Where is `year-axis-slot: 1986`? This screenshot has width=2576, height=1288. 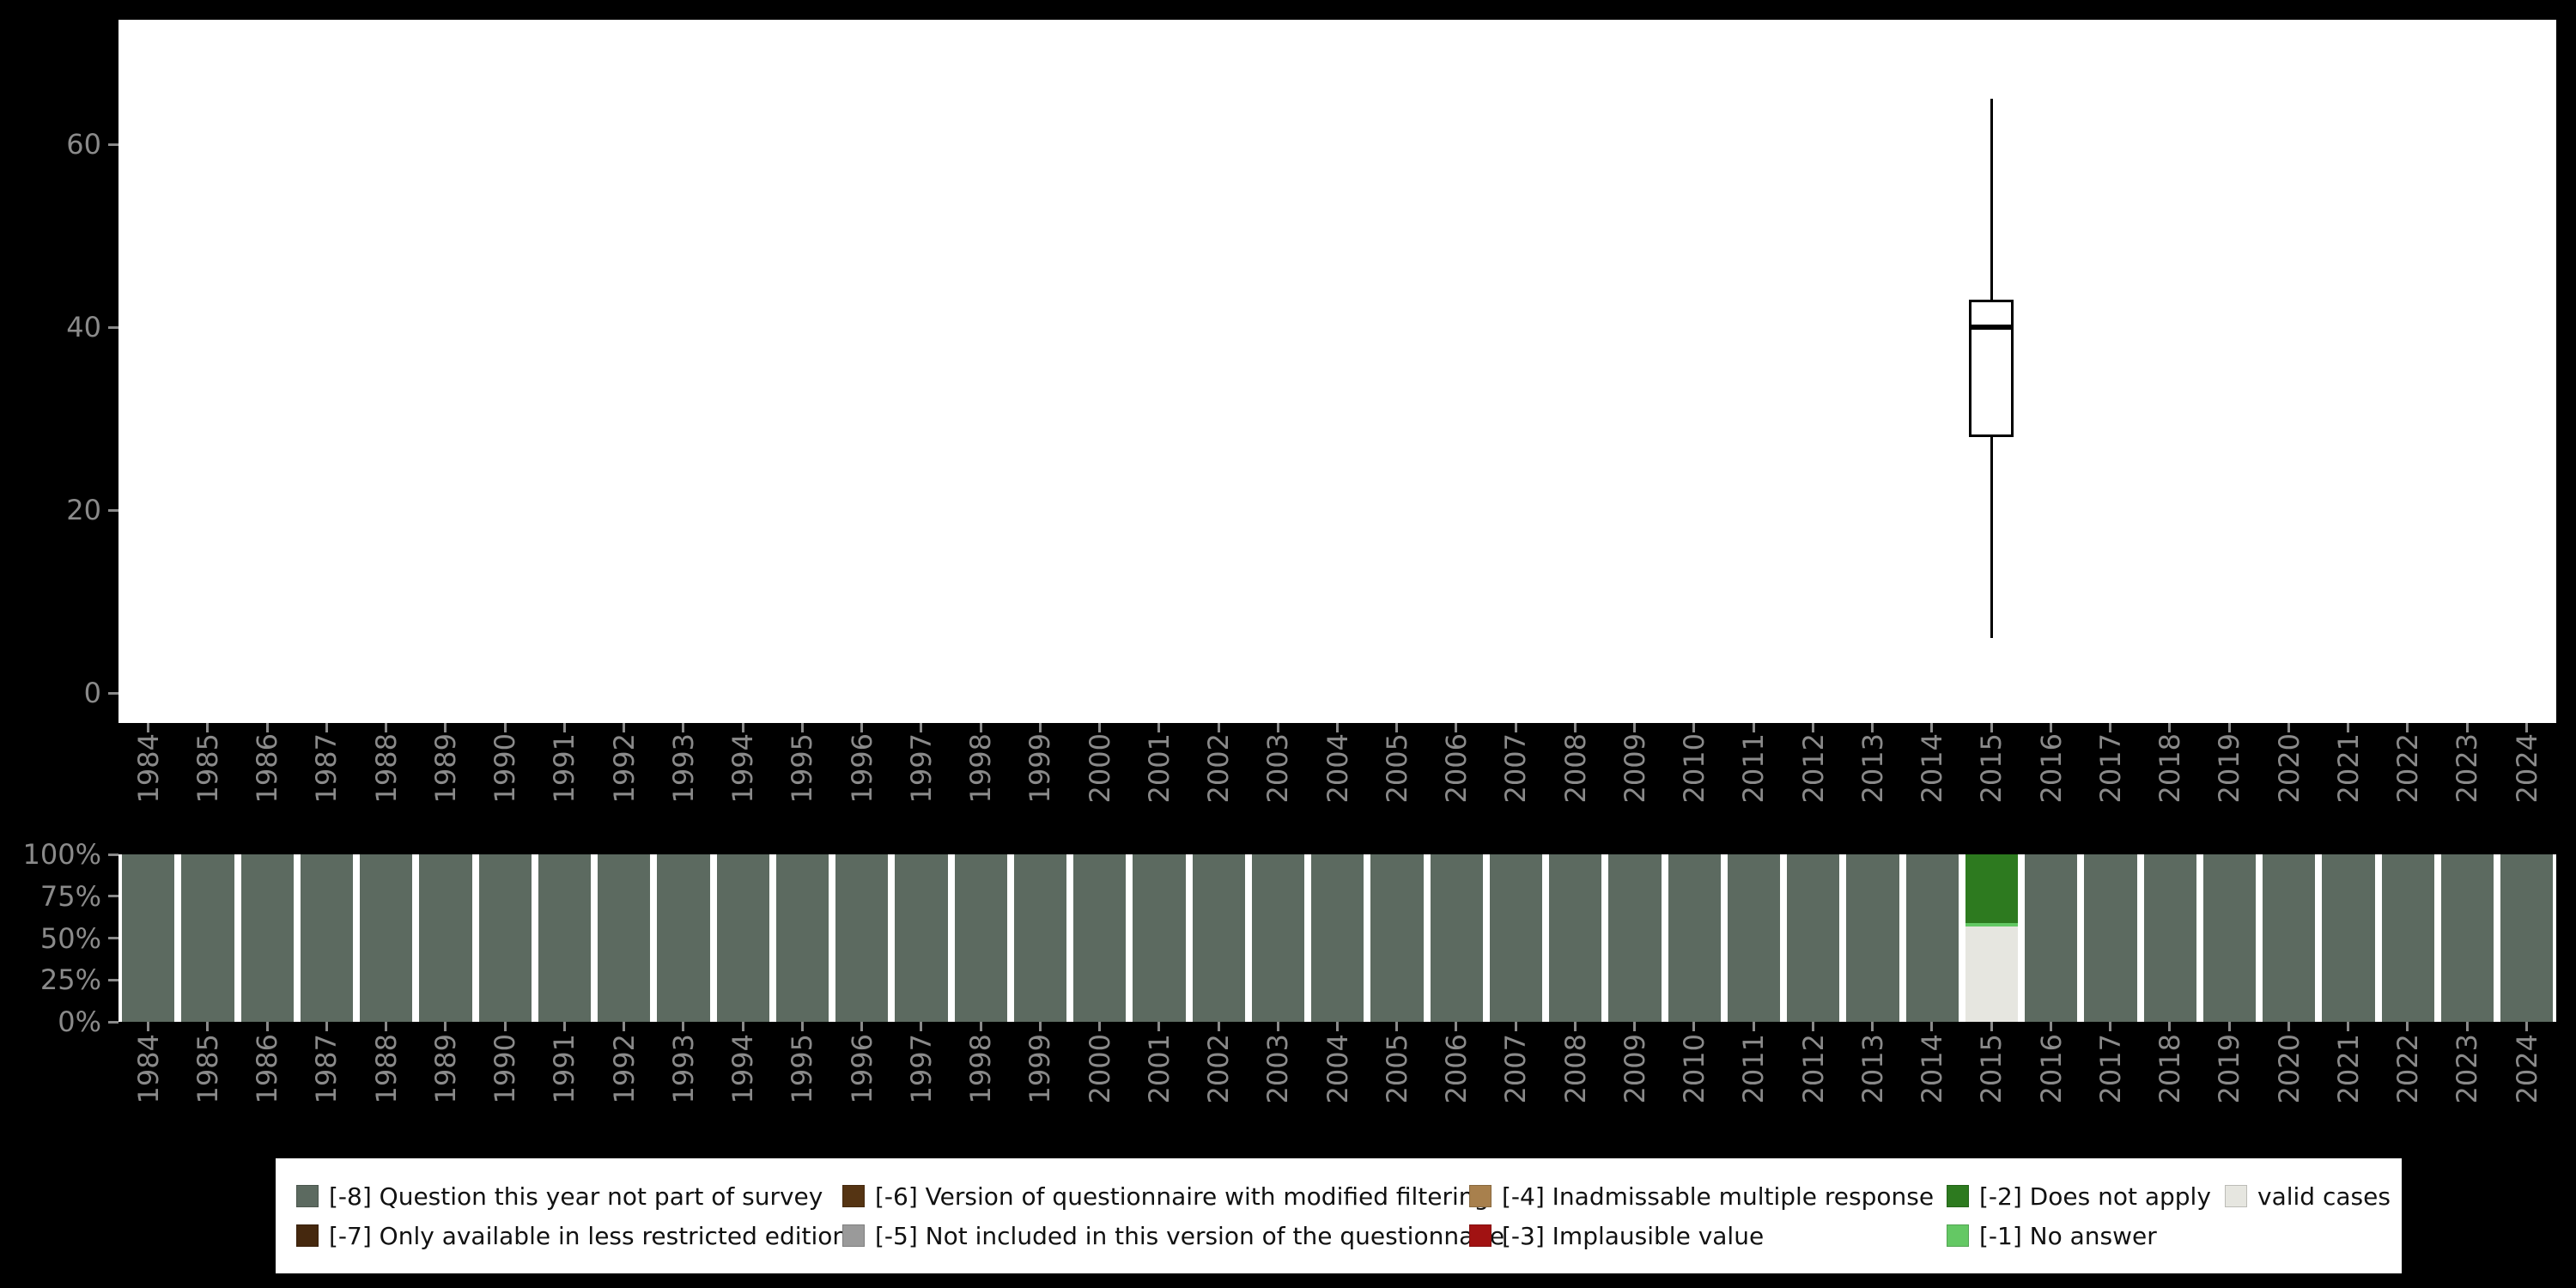
year-axis-slot: 1986 is located at coordinates (268, 793).